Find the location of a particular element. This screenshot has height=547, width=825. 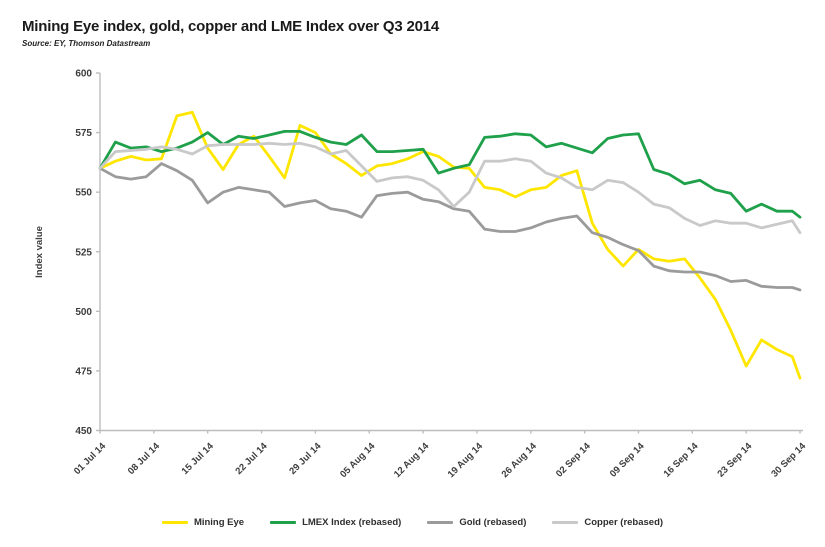

legend-swatch-copper-rebased- is located at coordinates (565, 522).